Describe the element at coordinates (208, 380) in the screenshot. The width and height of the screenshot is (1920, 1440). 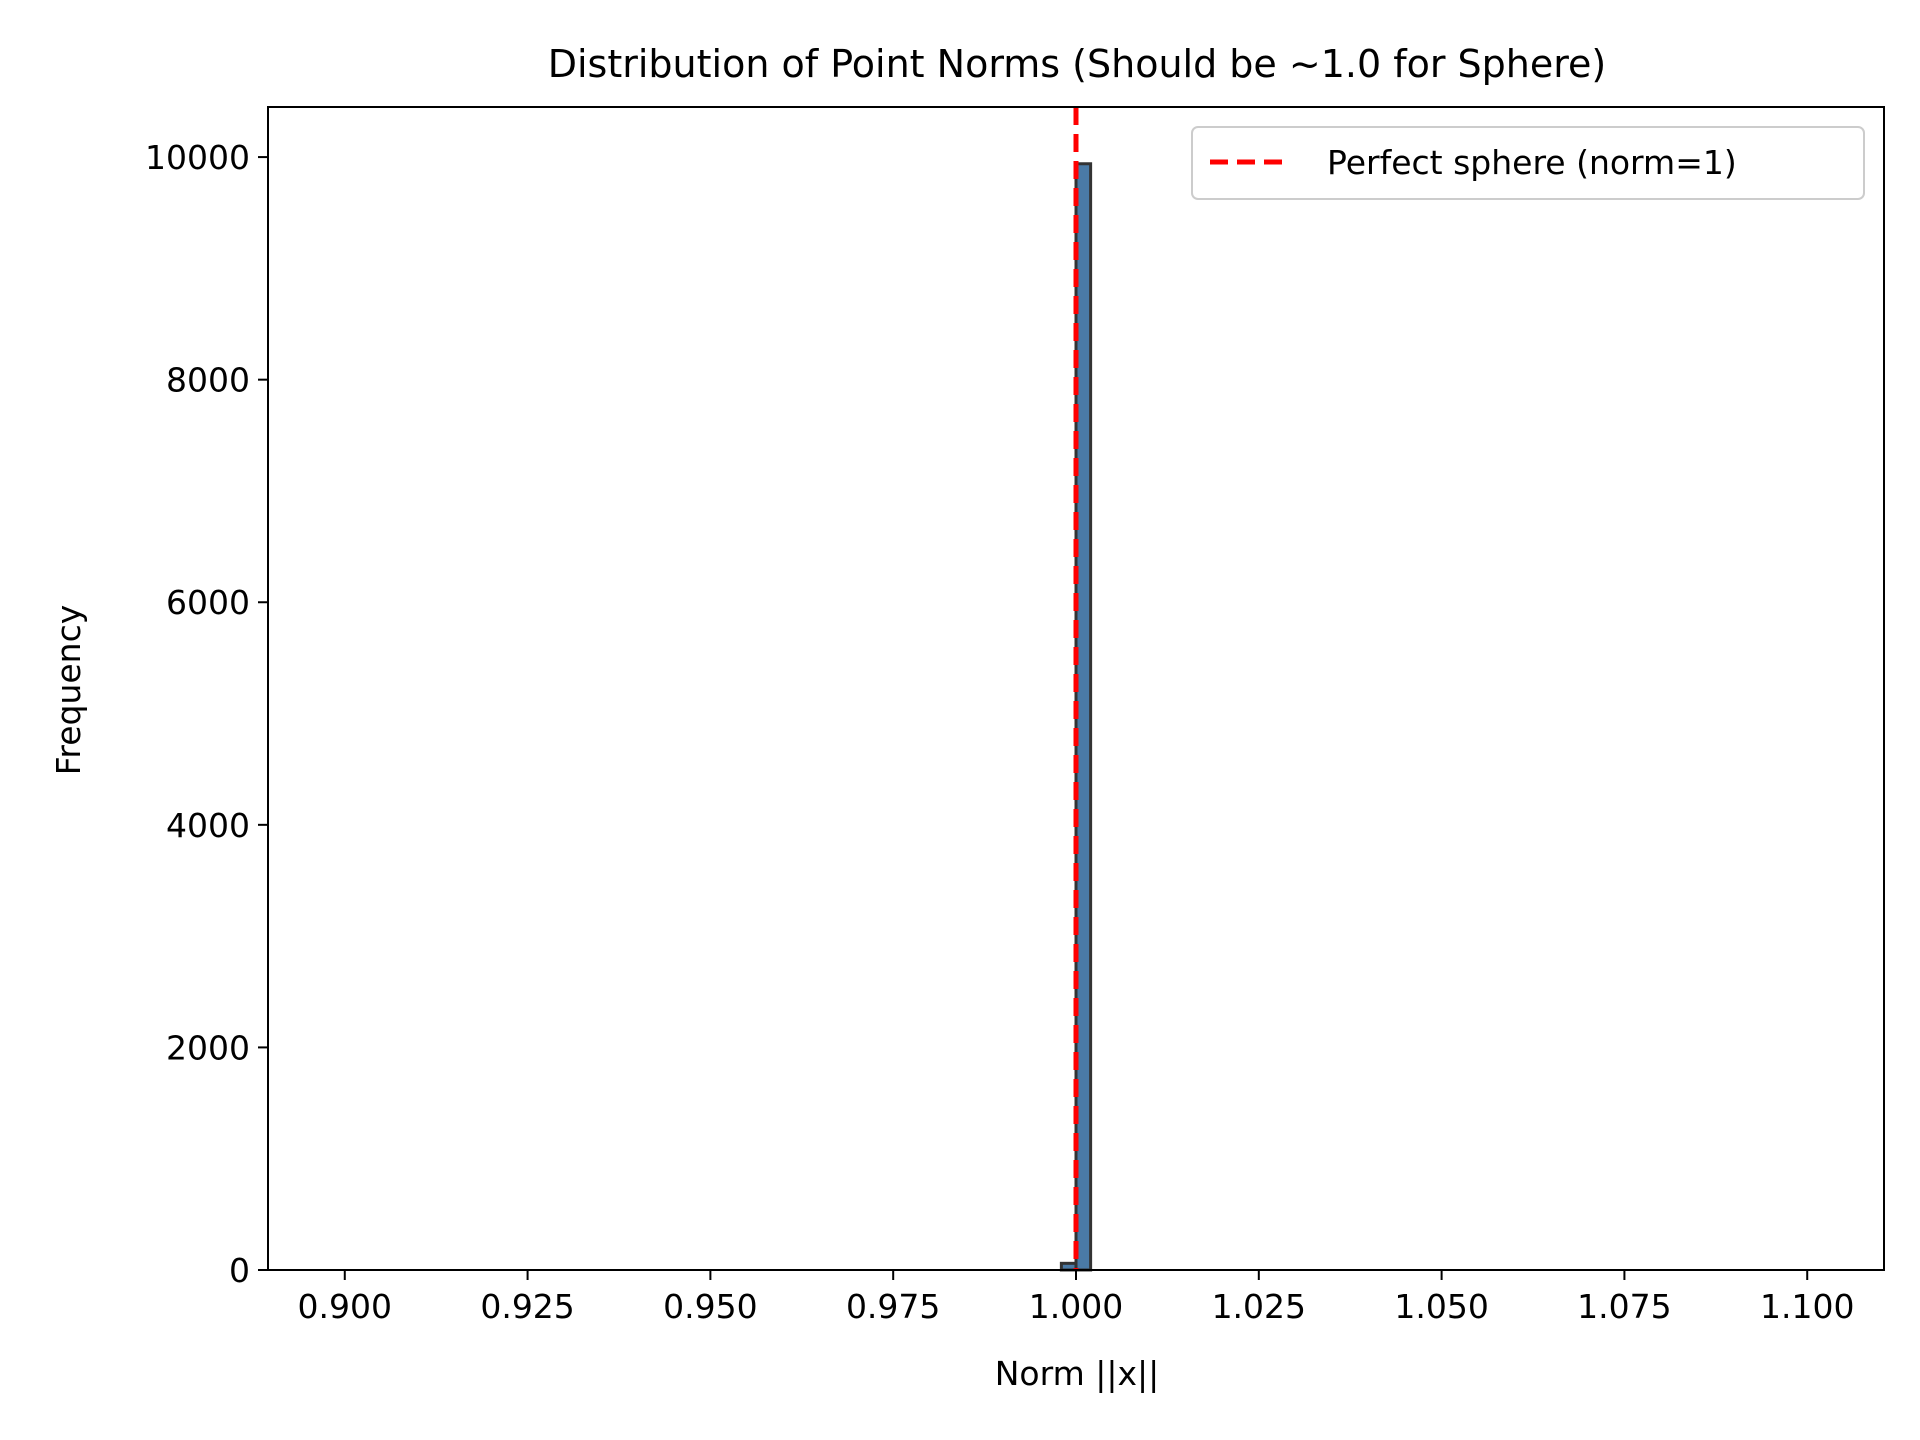
I see `y-tick-label: 8000` at that location.